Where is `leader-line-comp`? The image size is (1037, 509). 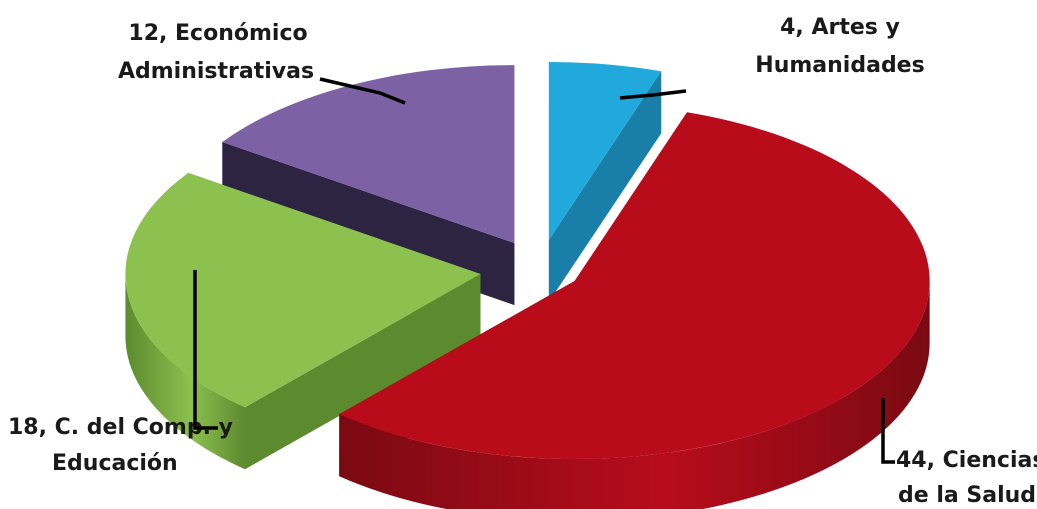 leader-line-comp is located at coordinates (205, 350).